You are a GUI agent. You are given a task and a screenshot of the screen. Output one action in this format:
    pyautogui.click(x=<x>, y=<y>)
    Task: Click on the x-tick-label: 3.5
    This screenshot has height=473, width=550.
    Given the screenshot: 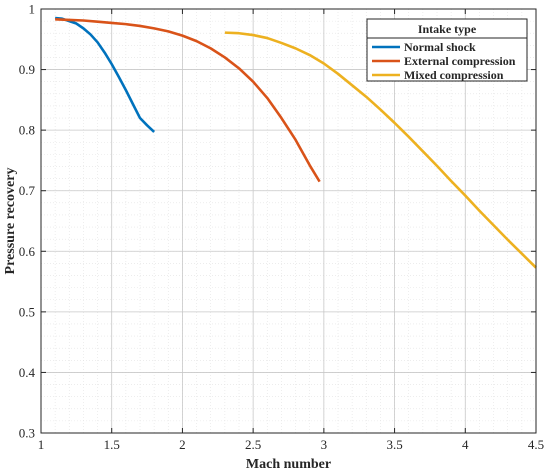 What is the action you would take?
    pyautogui.click(x=394, y=444)
    